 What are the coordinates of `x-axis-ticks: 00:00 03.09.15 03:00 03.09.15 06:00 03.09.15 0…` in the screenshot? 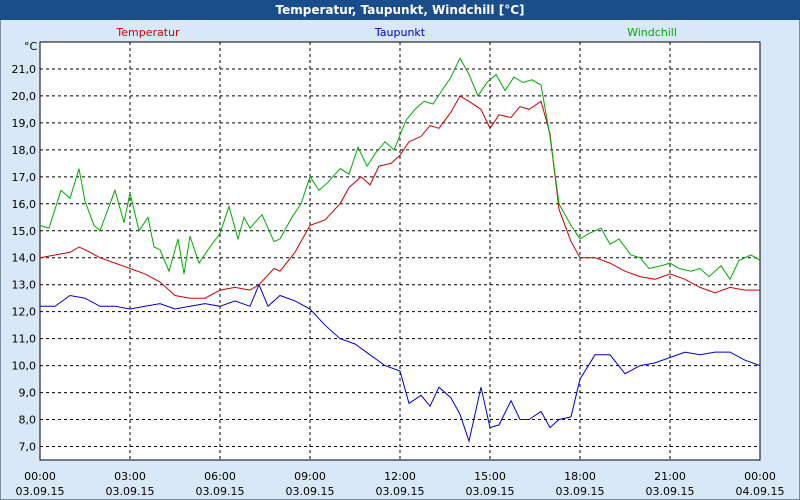 It's located at (400, 484).